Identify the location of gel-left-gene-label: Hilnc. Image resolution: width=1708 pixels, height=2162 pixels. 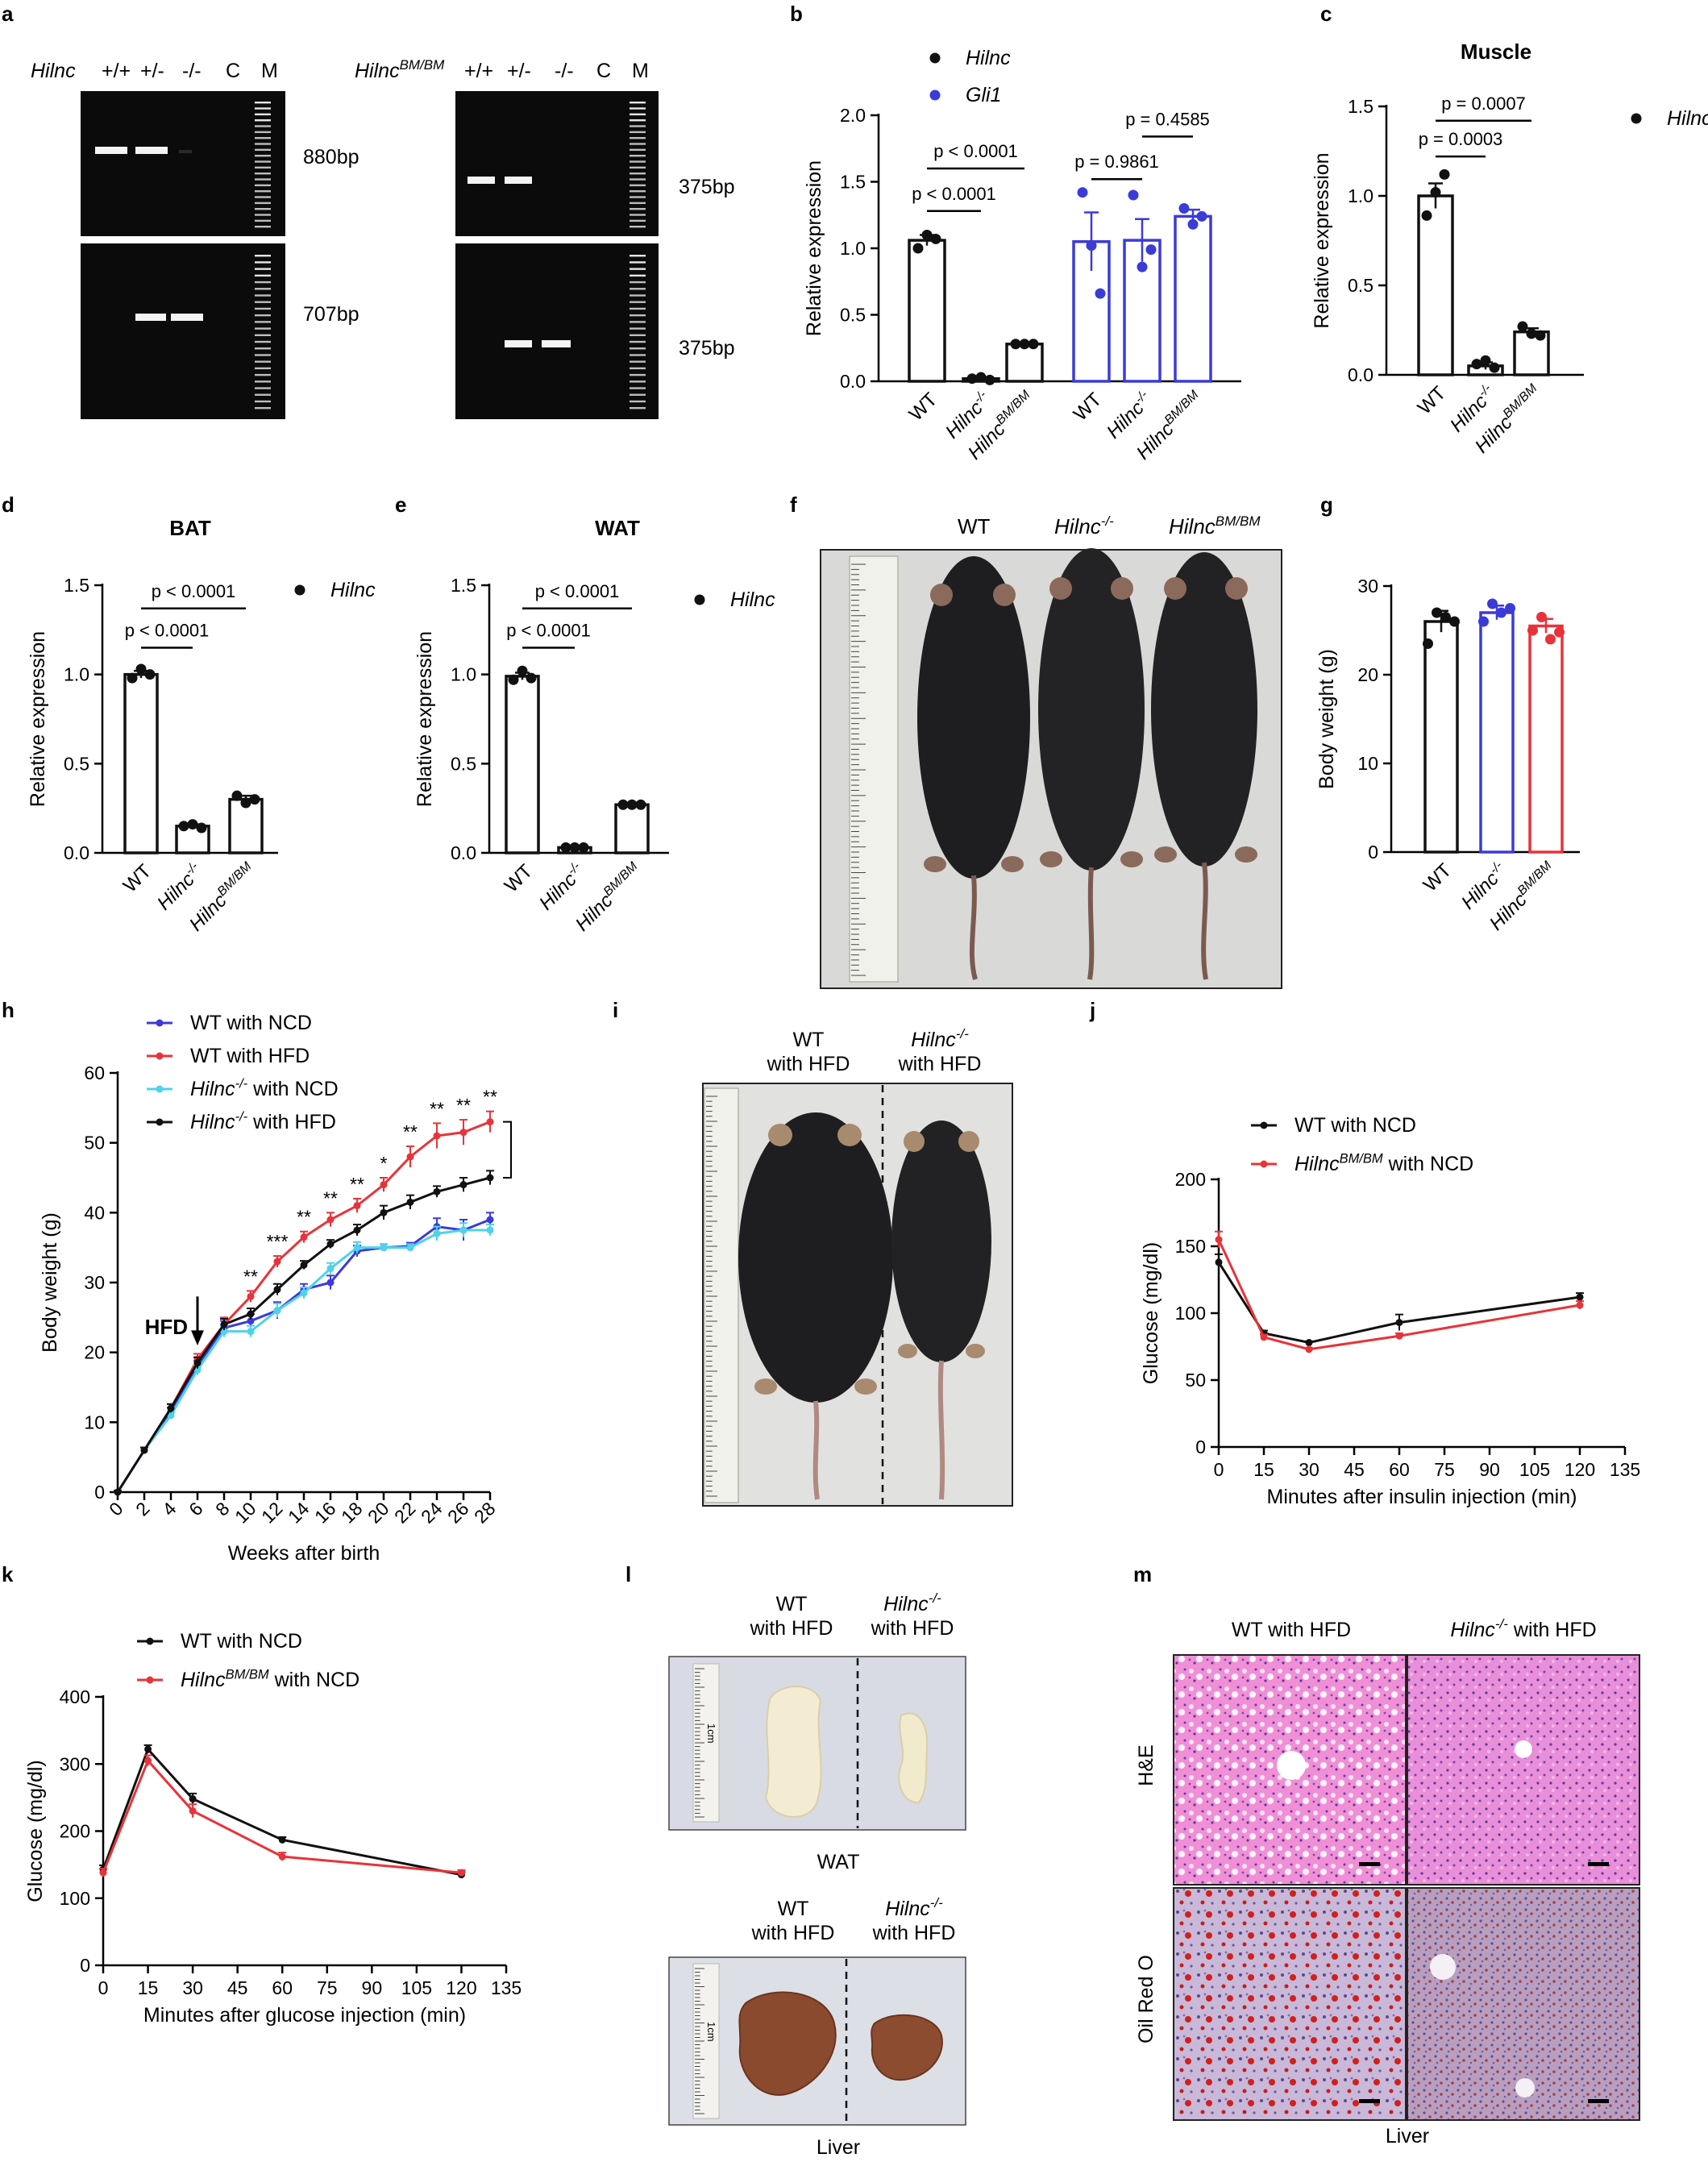
(54, 71).